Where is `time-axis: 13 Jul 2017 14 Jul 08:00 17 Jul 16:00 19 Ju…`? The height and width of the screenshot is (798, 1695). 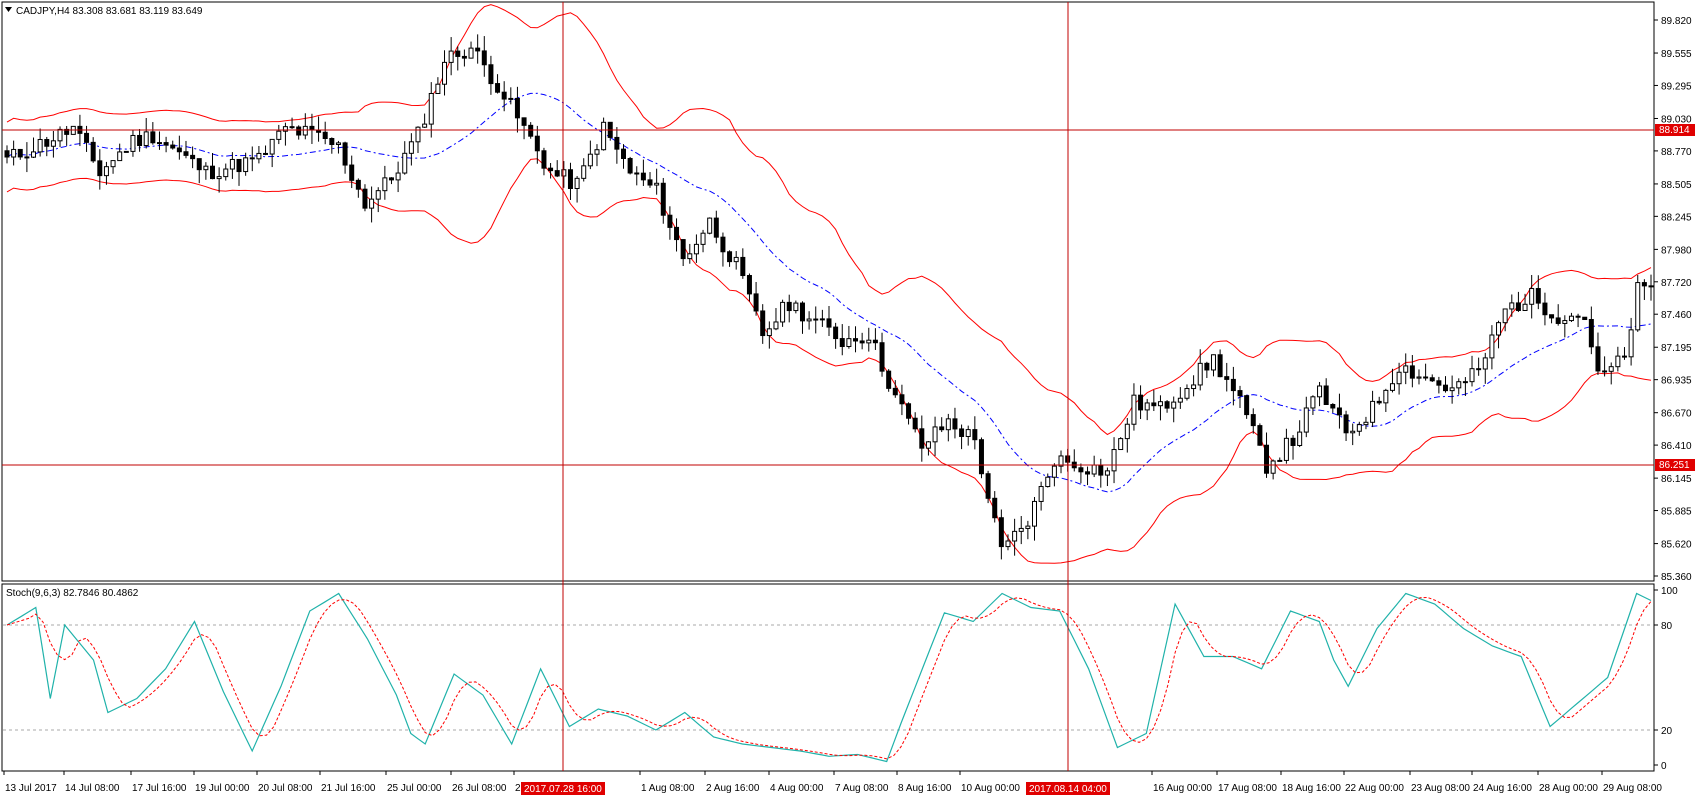
time-axis: 13 Jul 2017 14 Jul 08:00 17 Jul 16:00 19 Ju… is located at coordinates (832, 782).